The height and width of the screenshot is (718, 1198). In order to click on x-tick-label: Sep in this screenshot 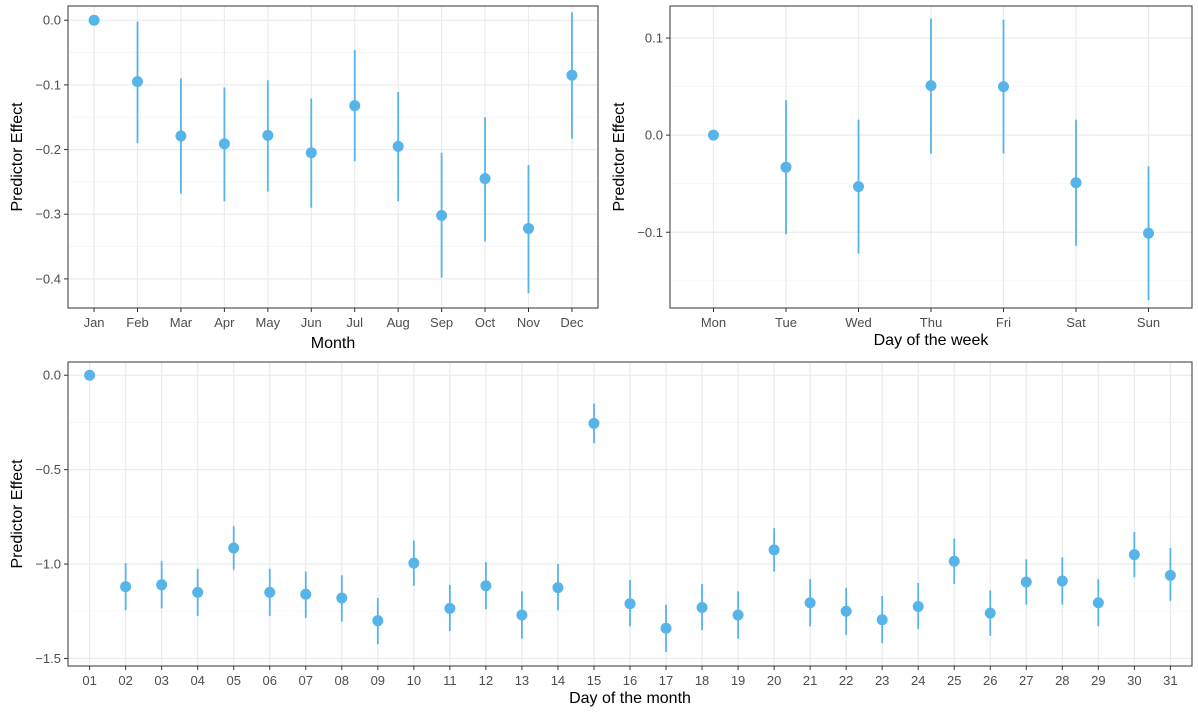, I will do `click(441, 322)`.